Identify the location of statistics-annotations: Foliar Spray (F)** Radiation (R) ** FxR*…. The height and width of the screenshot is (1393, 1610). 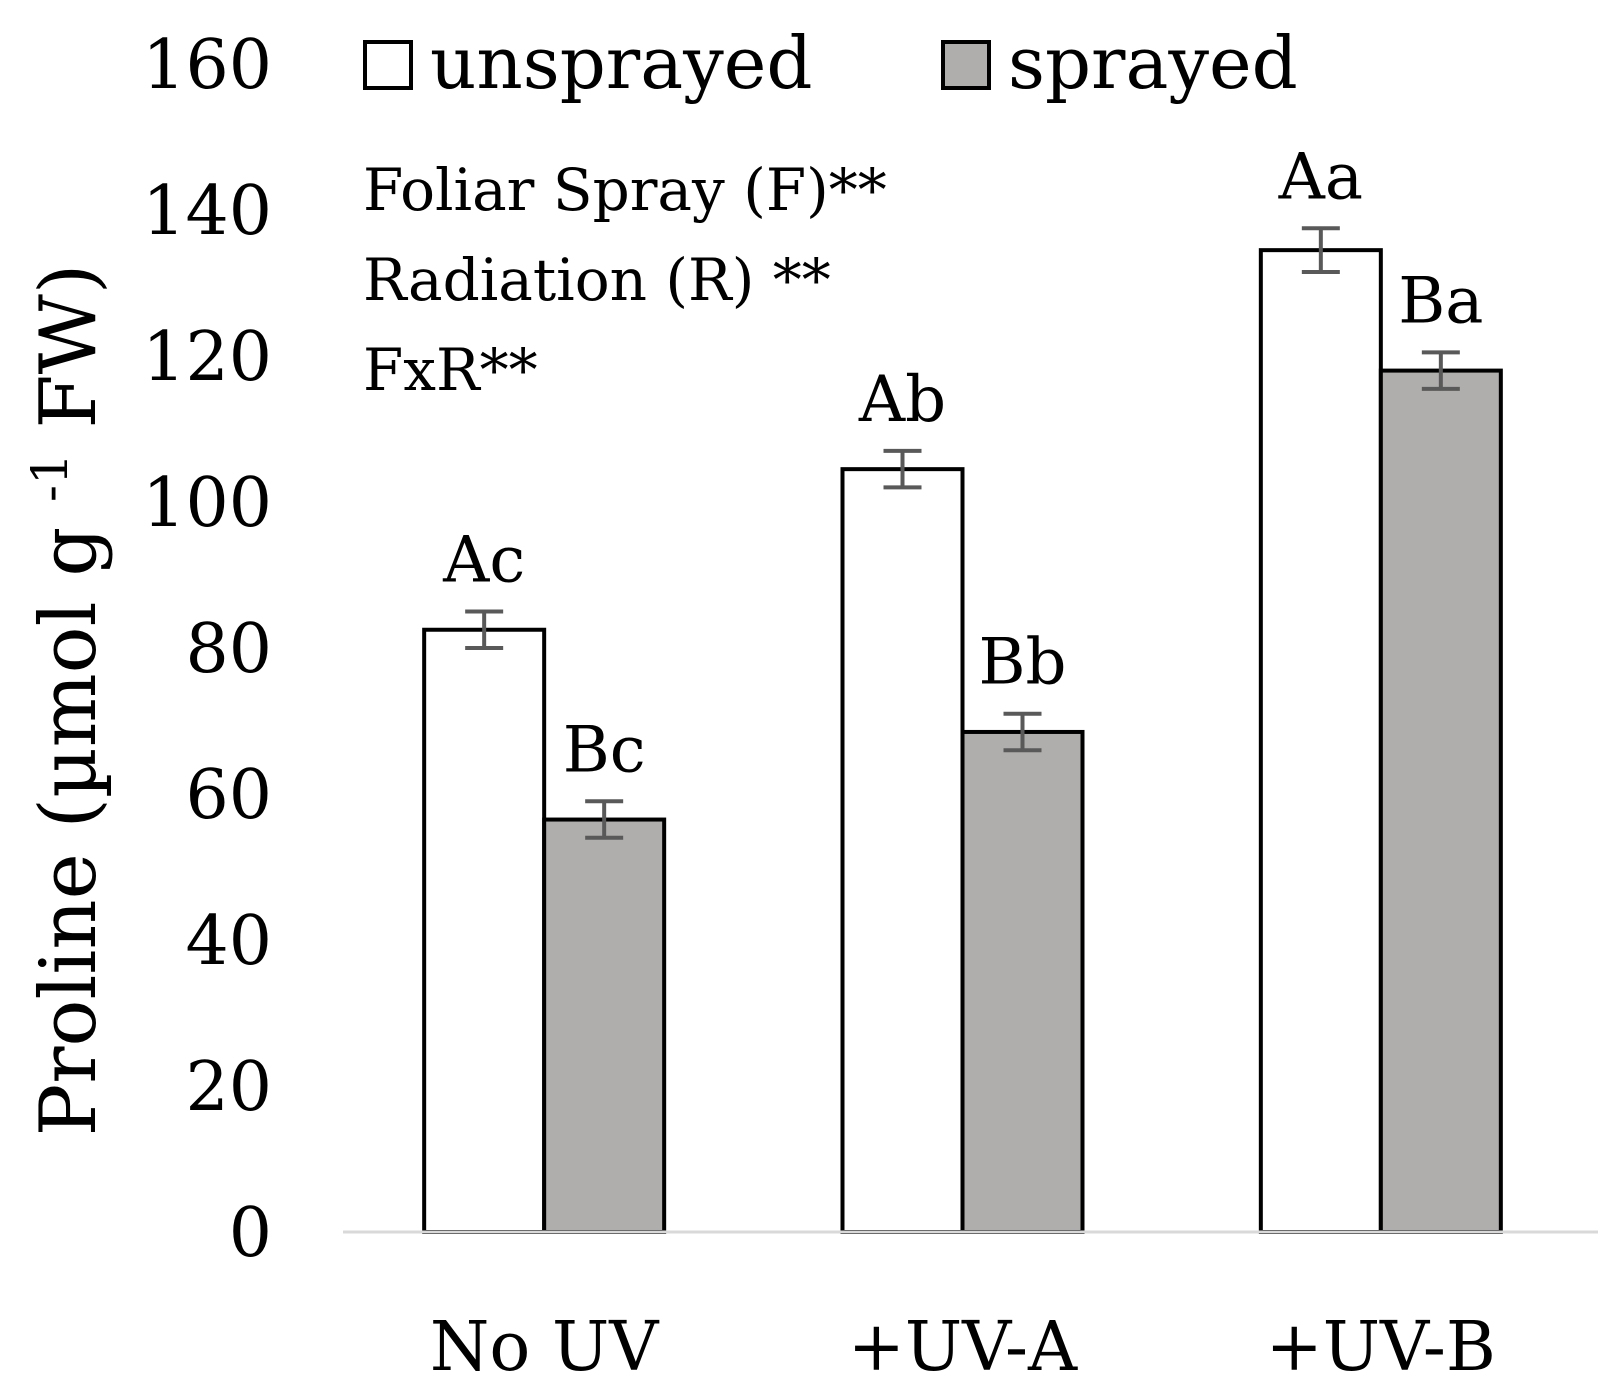
(625, 280).